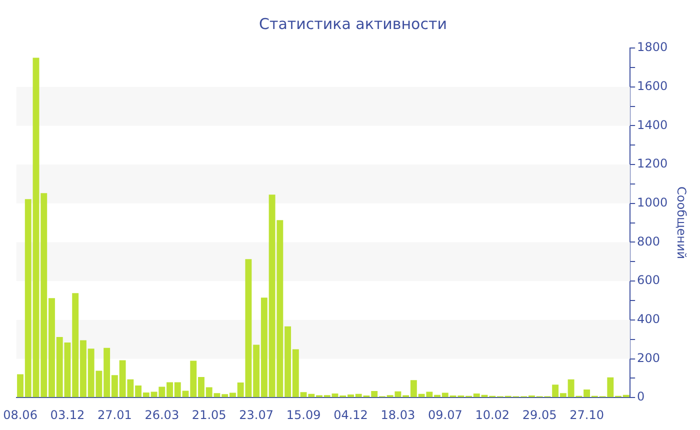  I want to click on x-tick-label: 08.06, so click(20, 415).